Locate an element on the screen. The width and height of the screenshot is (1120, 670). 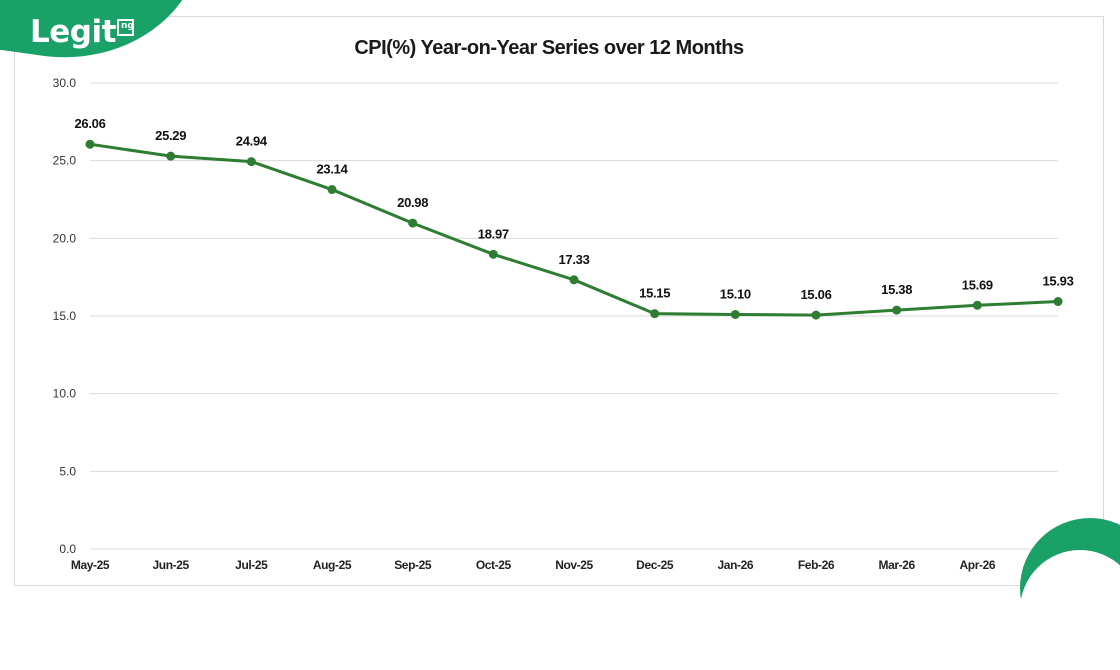
x-tick-label: Jun-25 is located at coordinates (171, 565).